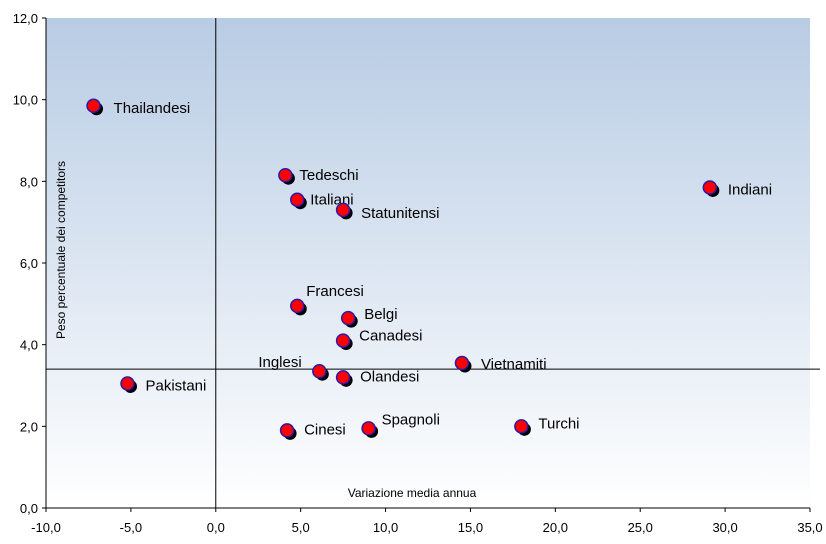 Image resolution: width=826 pixels, height=544 pixels. Describe the element at coordinates (390, 336) in the screenshot. I see `point-label-canadesi: Canadesi` at that location.